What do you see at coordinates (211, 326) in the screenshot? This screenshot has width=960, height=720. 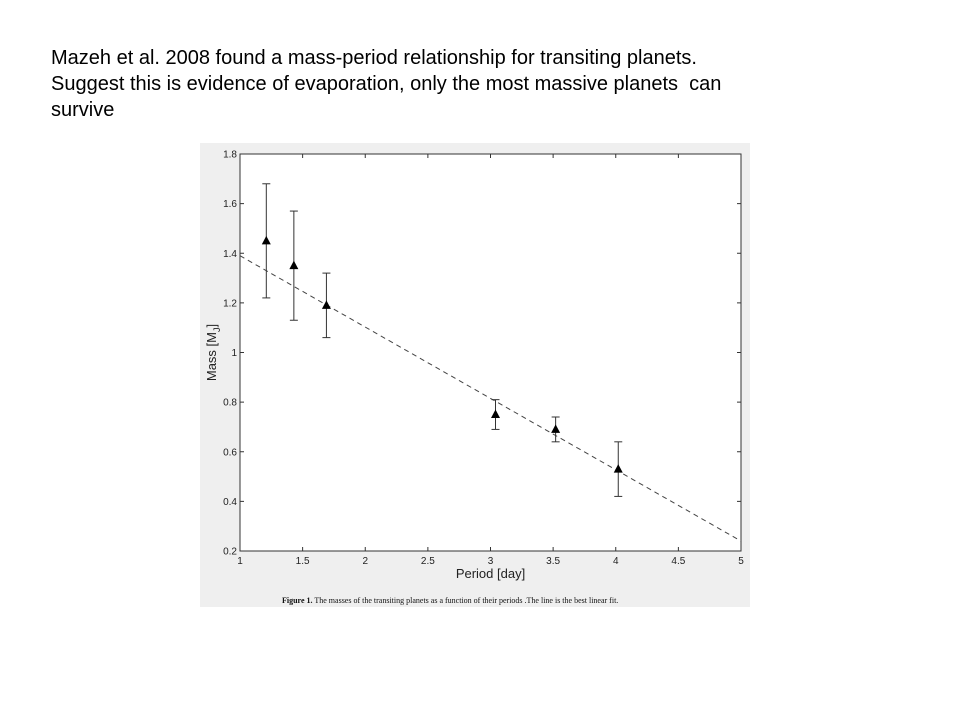 I see `y-axis-label-suffix: ]` at bounding box center [211, 326].